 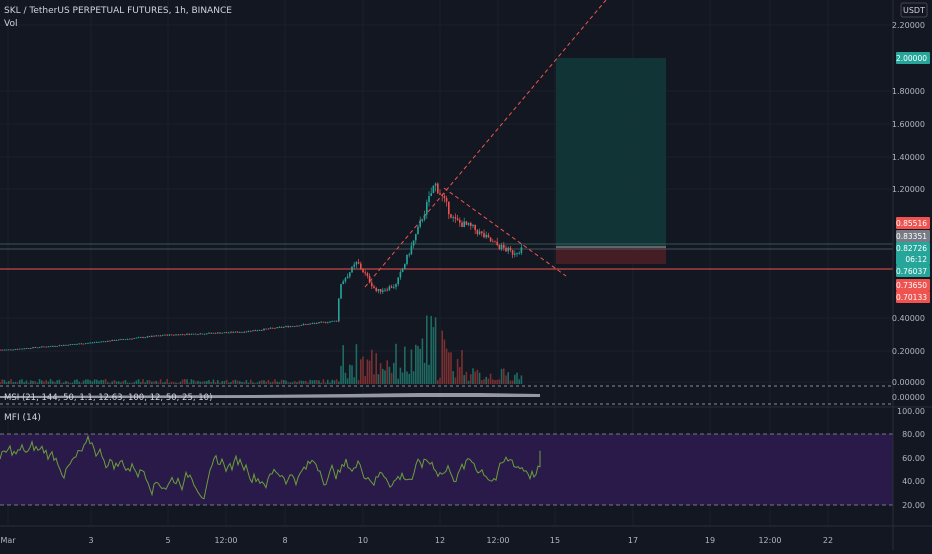 I want to click on mfi-label: MFI (14), so click(x=22, y=418).